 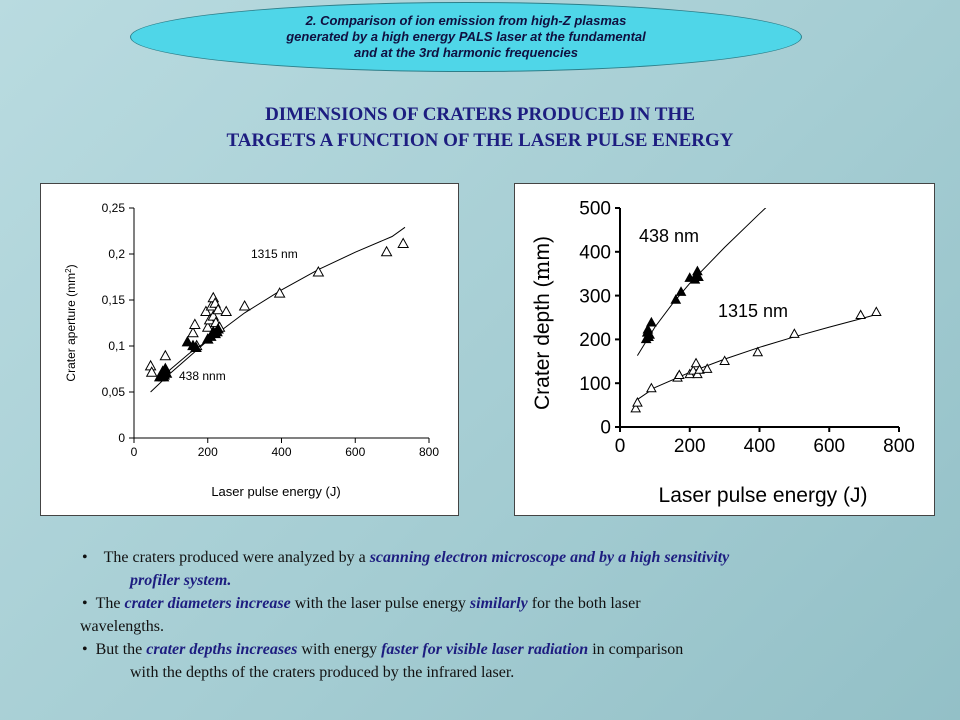 What do you see at coordinates (116, 254) in the screenshot?
I see `y-tick-label: 0,2` at bounding box center [116, 254].